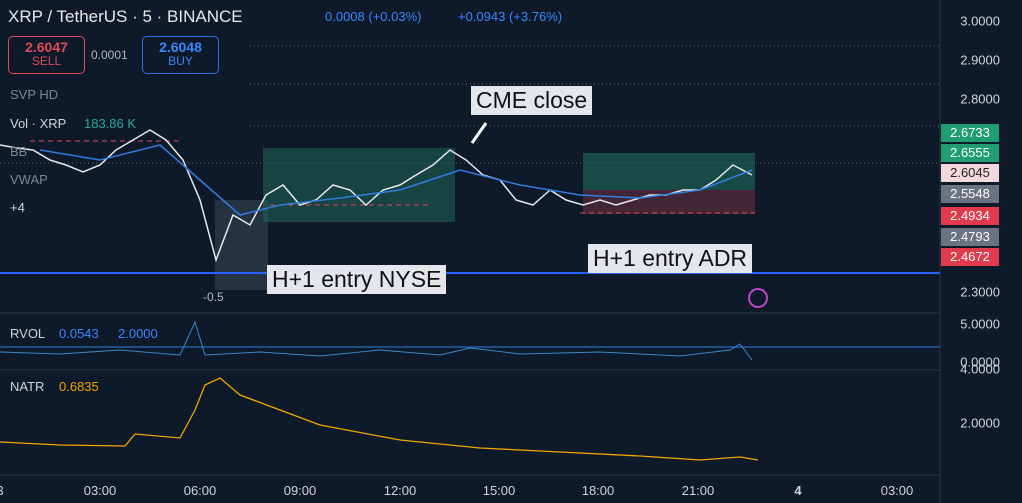  What do you see at coordinates (357, 279) in the screenshot?
I see `annotation: H+1 entry NYSE` at bounding box center [357, 279].